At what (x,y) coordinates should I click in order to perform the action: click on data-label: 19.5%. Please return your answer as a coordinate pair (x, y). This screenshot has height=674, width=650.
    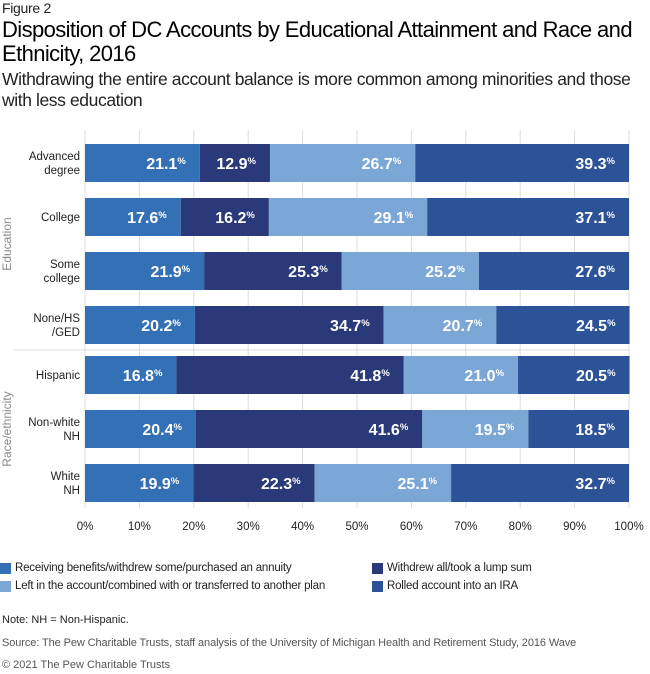
    Looking at the image, I should click on (495, 430).